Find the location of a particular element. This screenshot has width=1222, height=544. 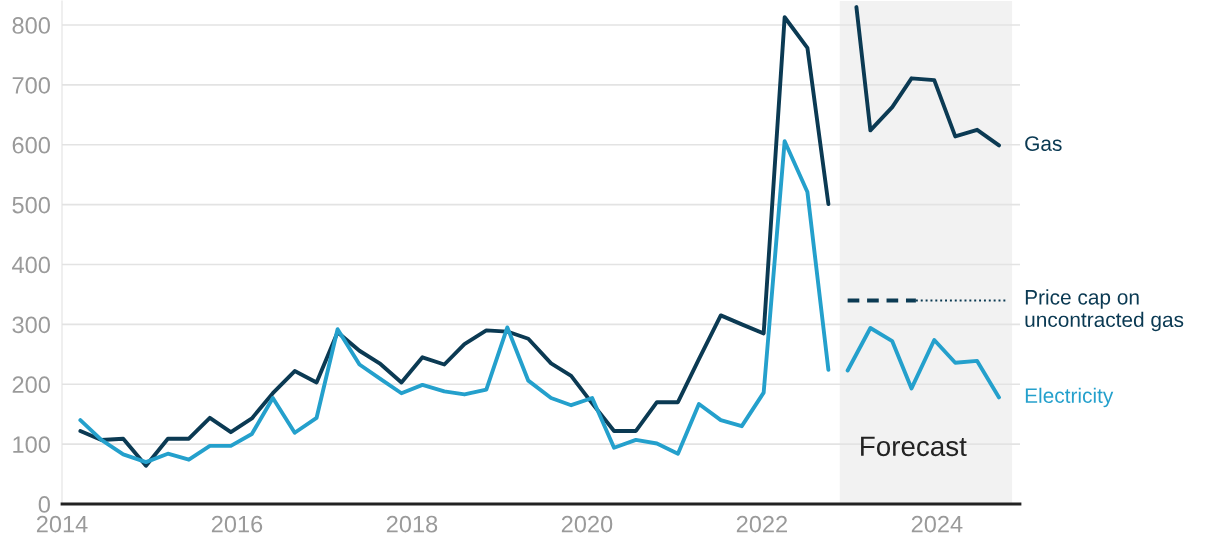

x-tick-label: 2020 is located at coordinates (587, 524).